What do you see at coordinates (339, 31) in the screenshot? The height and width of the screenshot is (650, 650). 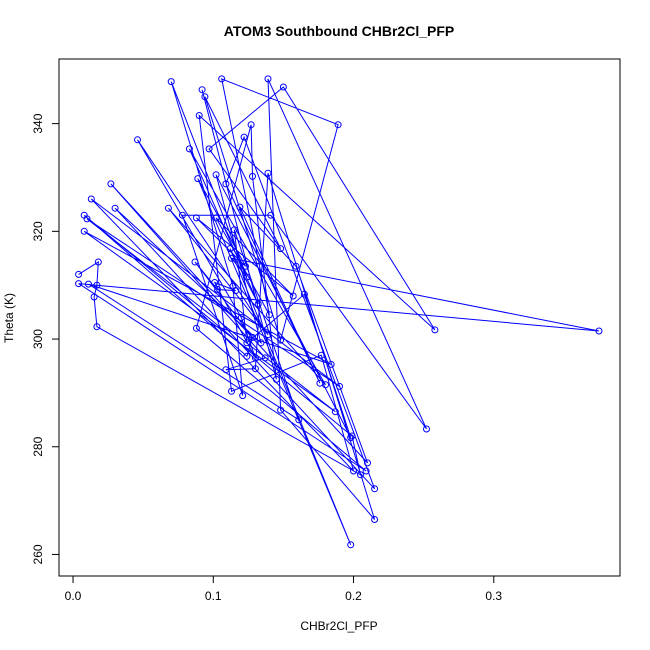 I see `chart-title: ATOM3 Southbound CHBr2Cl_PFP` at bounding box center [339, 31].